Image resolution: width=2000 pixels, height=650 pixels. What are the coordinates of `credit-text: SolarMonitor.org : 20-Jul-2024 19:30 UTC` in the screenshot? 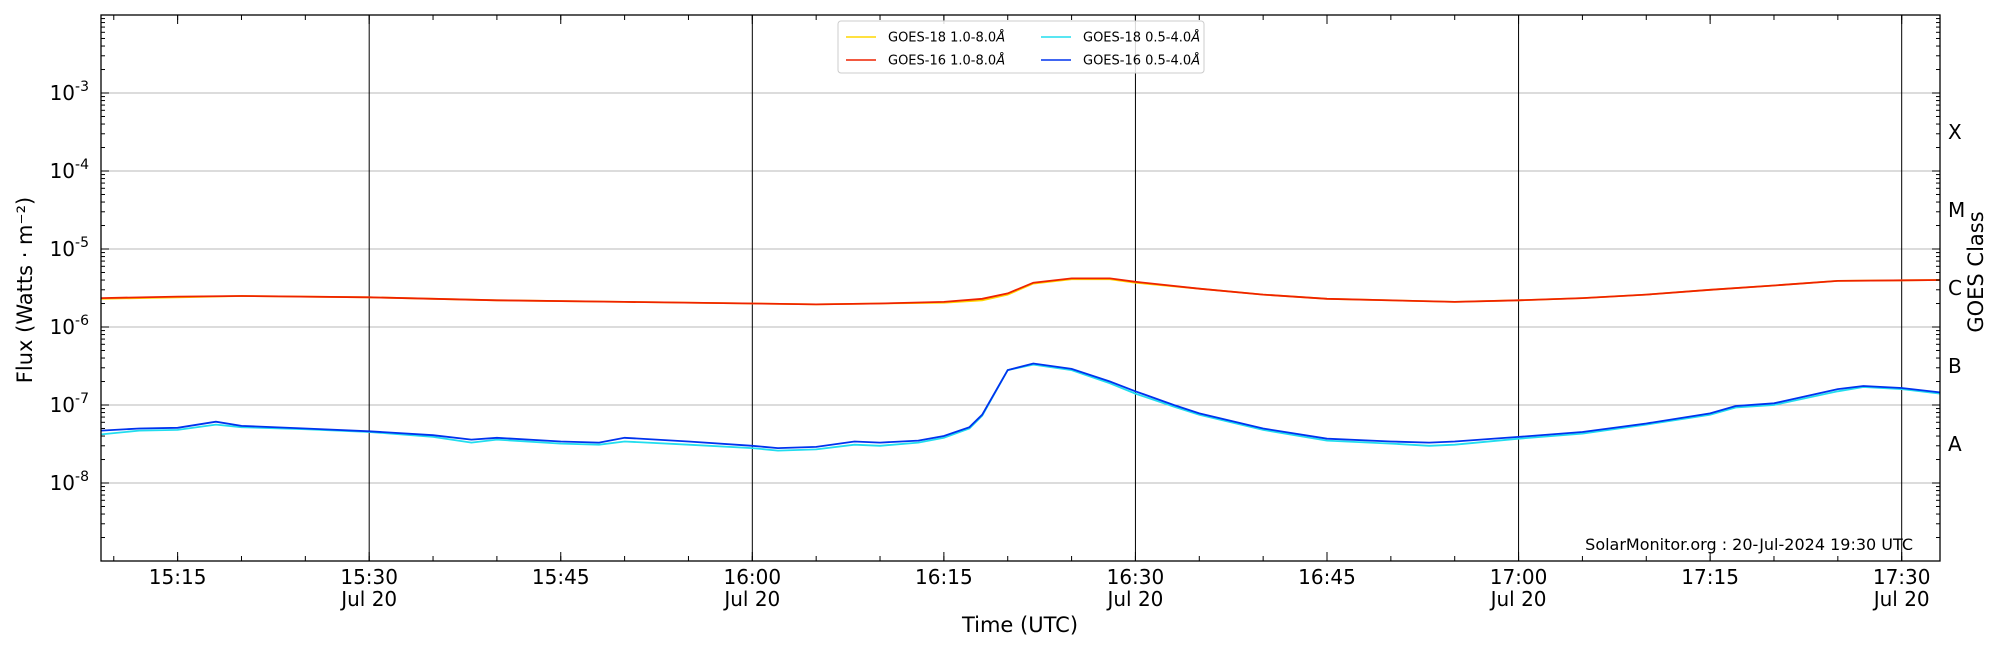 It's located at (1749, 544).